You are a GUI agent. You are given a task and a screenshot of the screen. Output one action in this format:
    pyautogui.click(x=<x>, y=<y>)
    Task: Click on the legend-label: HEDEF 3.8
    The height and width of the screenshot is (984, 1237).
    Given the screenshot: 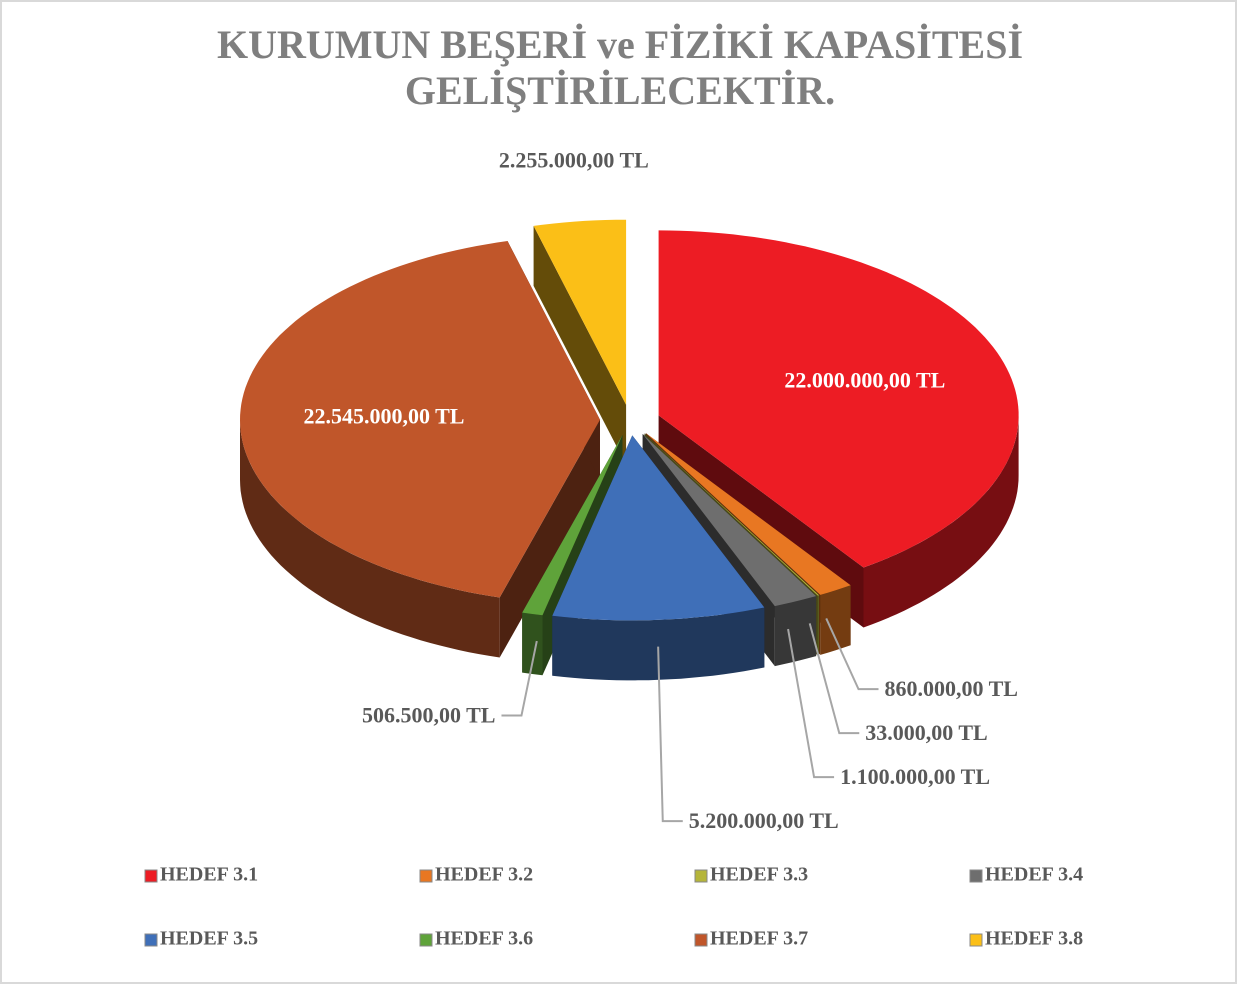 What is the action you would take?
    pyautogui.click(x=1034, y=939)
    